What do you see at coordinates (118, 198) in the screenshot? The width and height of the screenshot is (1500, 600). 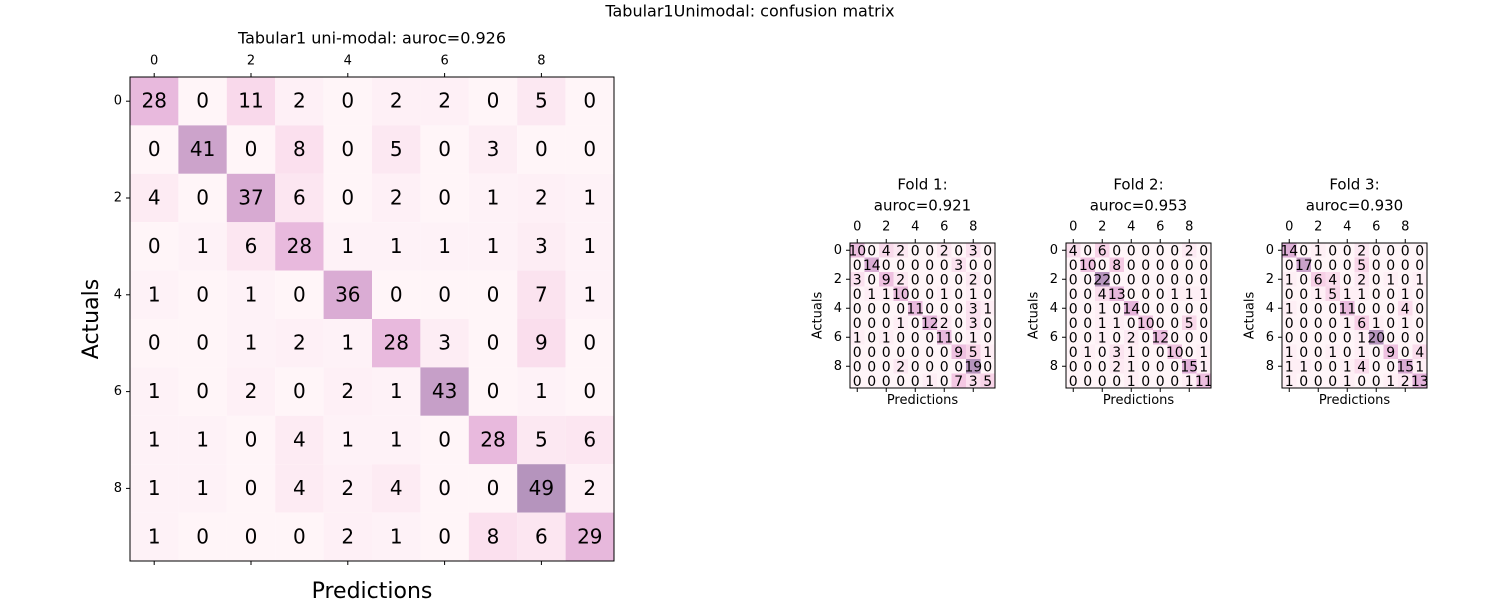 I see `y-tick-label: 2` at bounding box center [118, 198].